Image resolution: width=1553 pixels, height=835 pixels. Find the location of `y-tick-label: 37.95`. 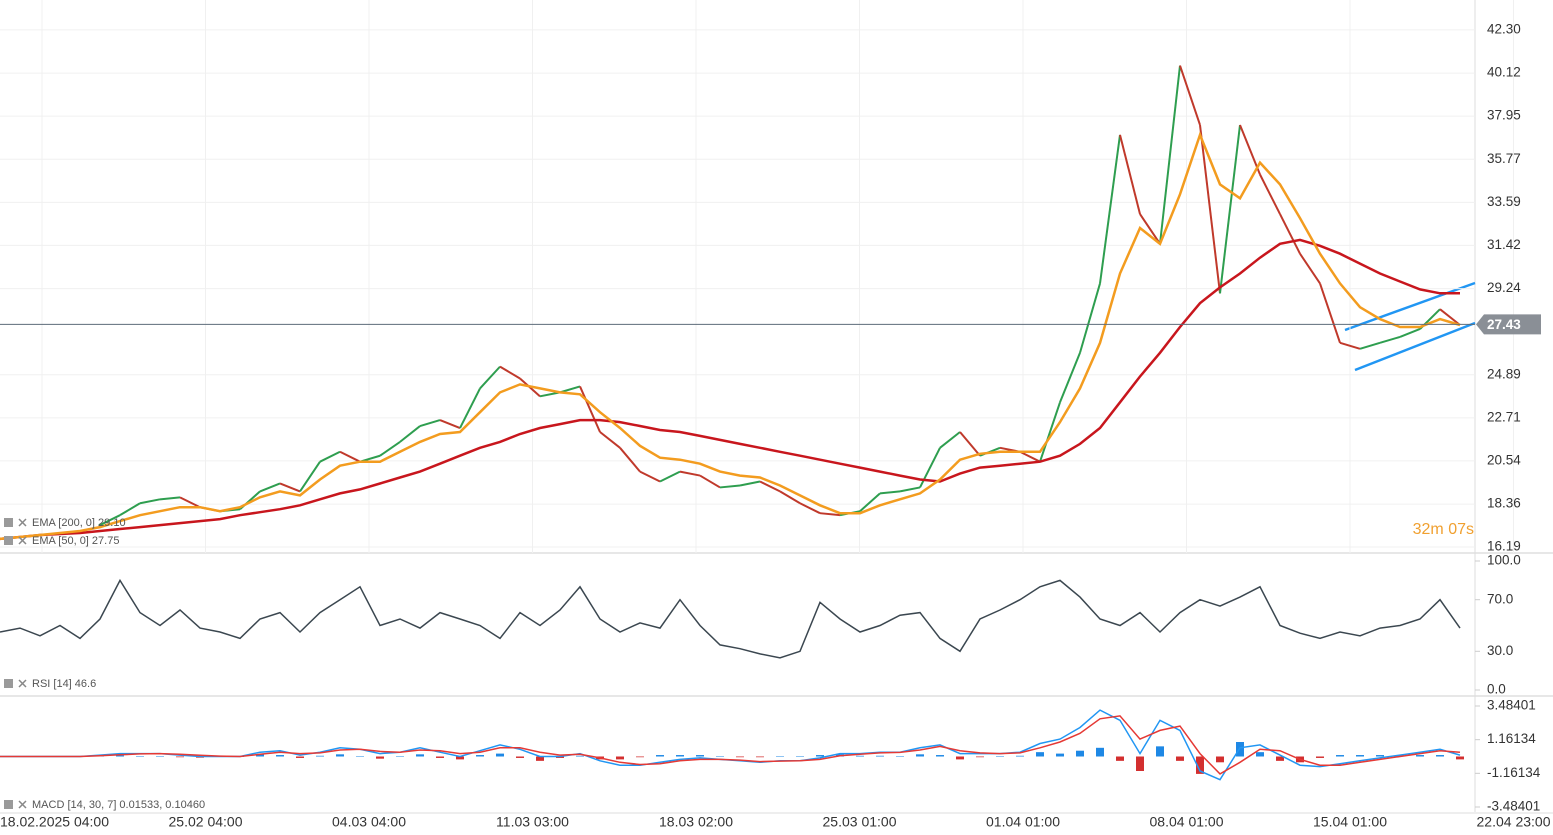

y-tick-label: 37.95 is located at coordinates (1504, 115).